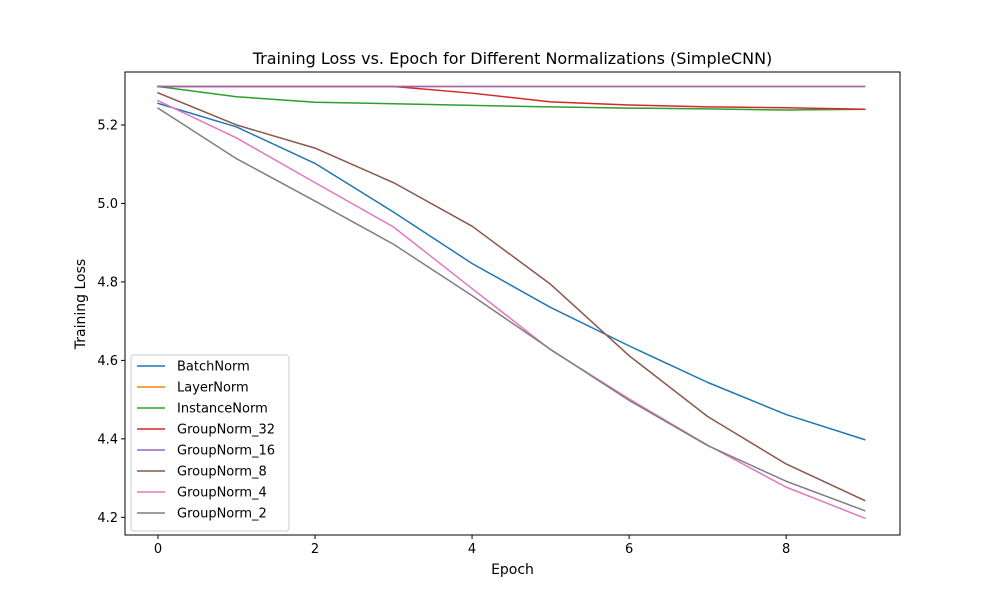 Image resolution: width=1000 pixels, height=600 pixels. I want to click on legend-label: BatchNorm, so click(213, 367).